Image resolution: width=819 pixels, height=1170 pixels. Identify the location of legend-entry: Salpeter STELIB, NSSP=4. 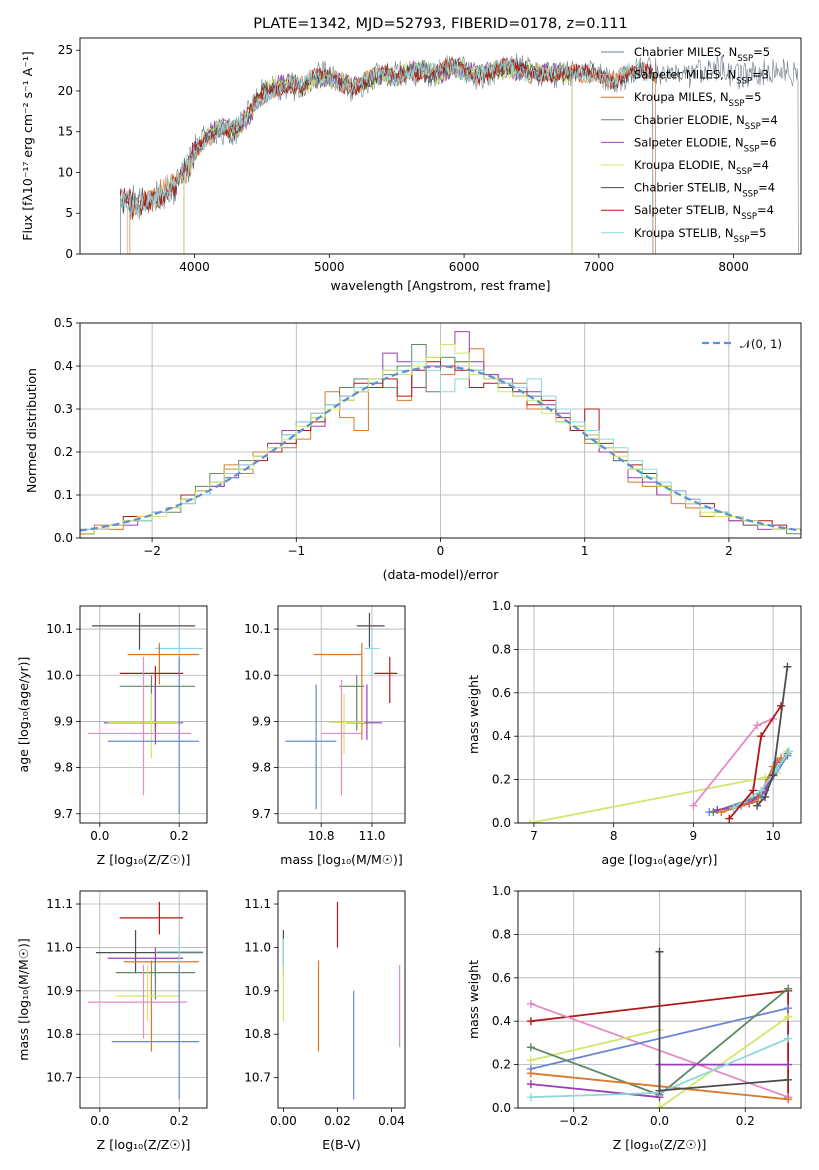
(704, 212).